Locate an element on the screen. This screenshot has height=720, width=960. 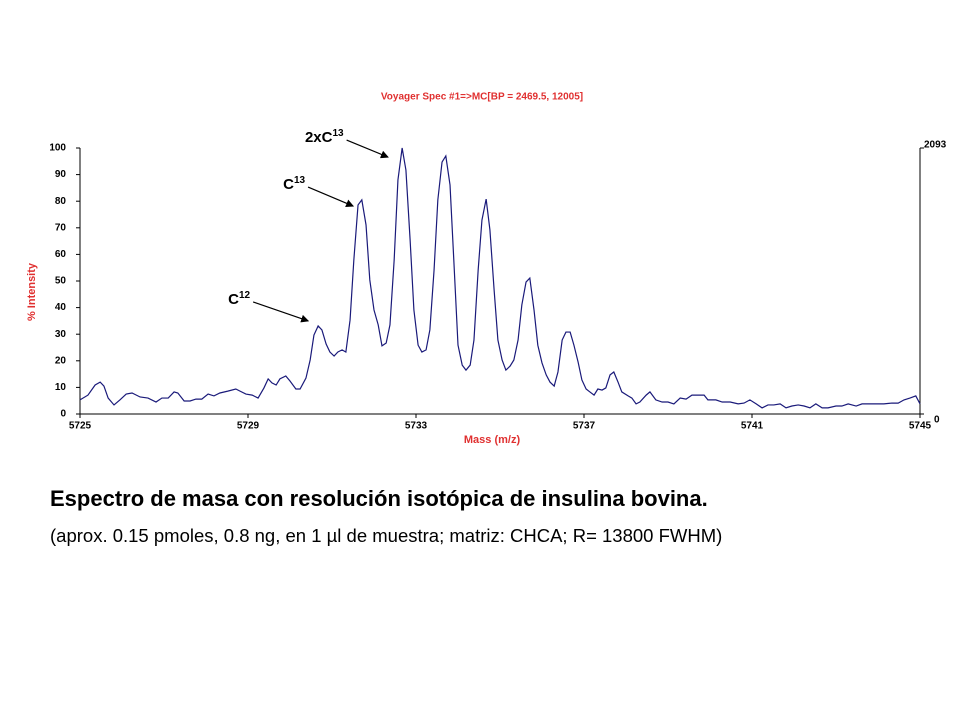
annotation-sup: 12 is located at coordinates (245, 295).